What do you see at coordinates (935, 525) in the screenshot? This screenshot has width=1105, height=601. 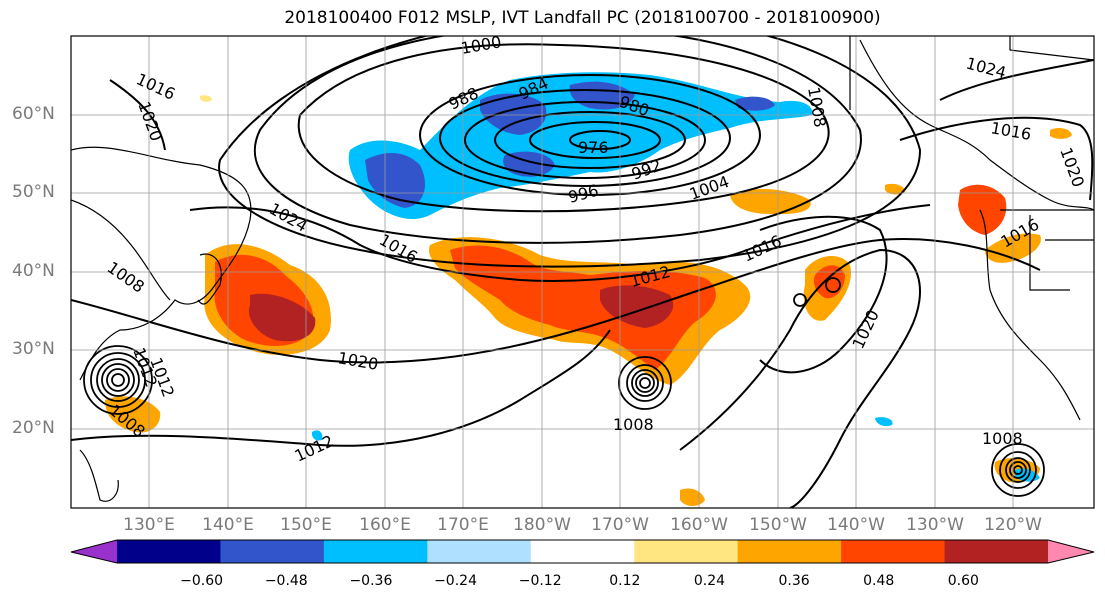 I see `lon-label-130w: 130°W` at bounding box center [935, 525].